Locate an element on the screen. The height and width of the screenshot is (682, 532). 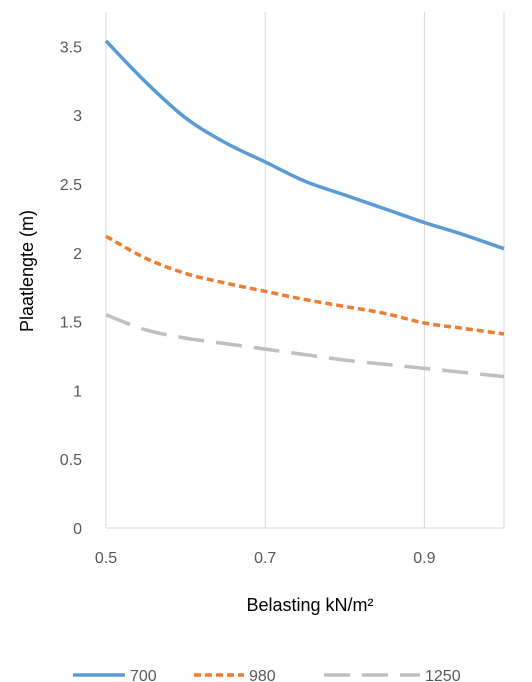
y-tick-label: 0 is located at coordinates (77, 529).